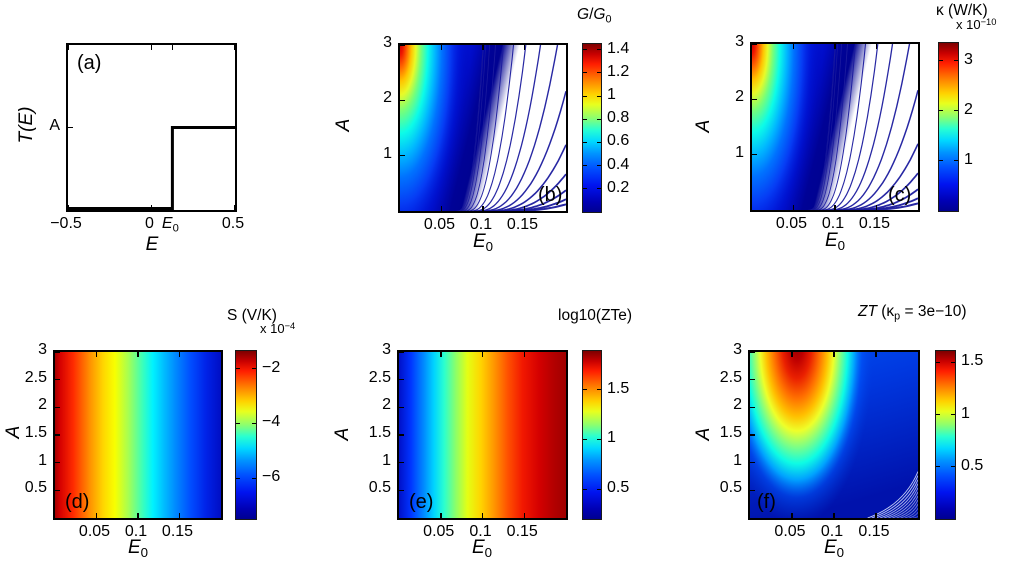 The width and height of the screenshot is (1024, 568). I want to click on panel-d-x-label: E0, so click(138, 548).